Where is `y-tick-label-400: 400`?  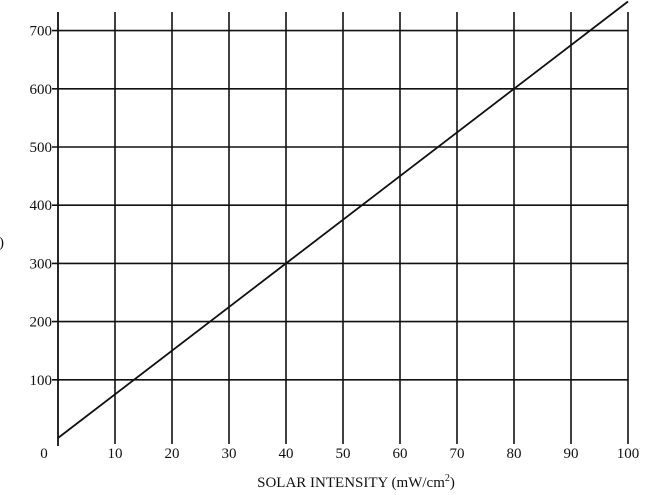
y-tick-label-400: 400 is located at coordinates (41, 206).